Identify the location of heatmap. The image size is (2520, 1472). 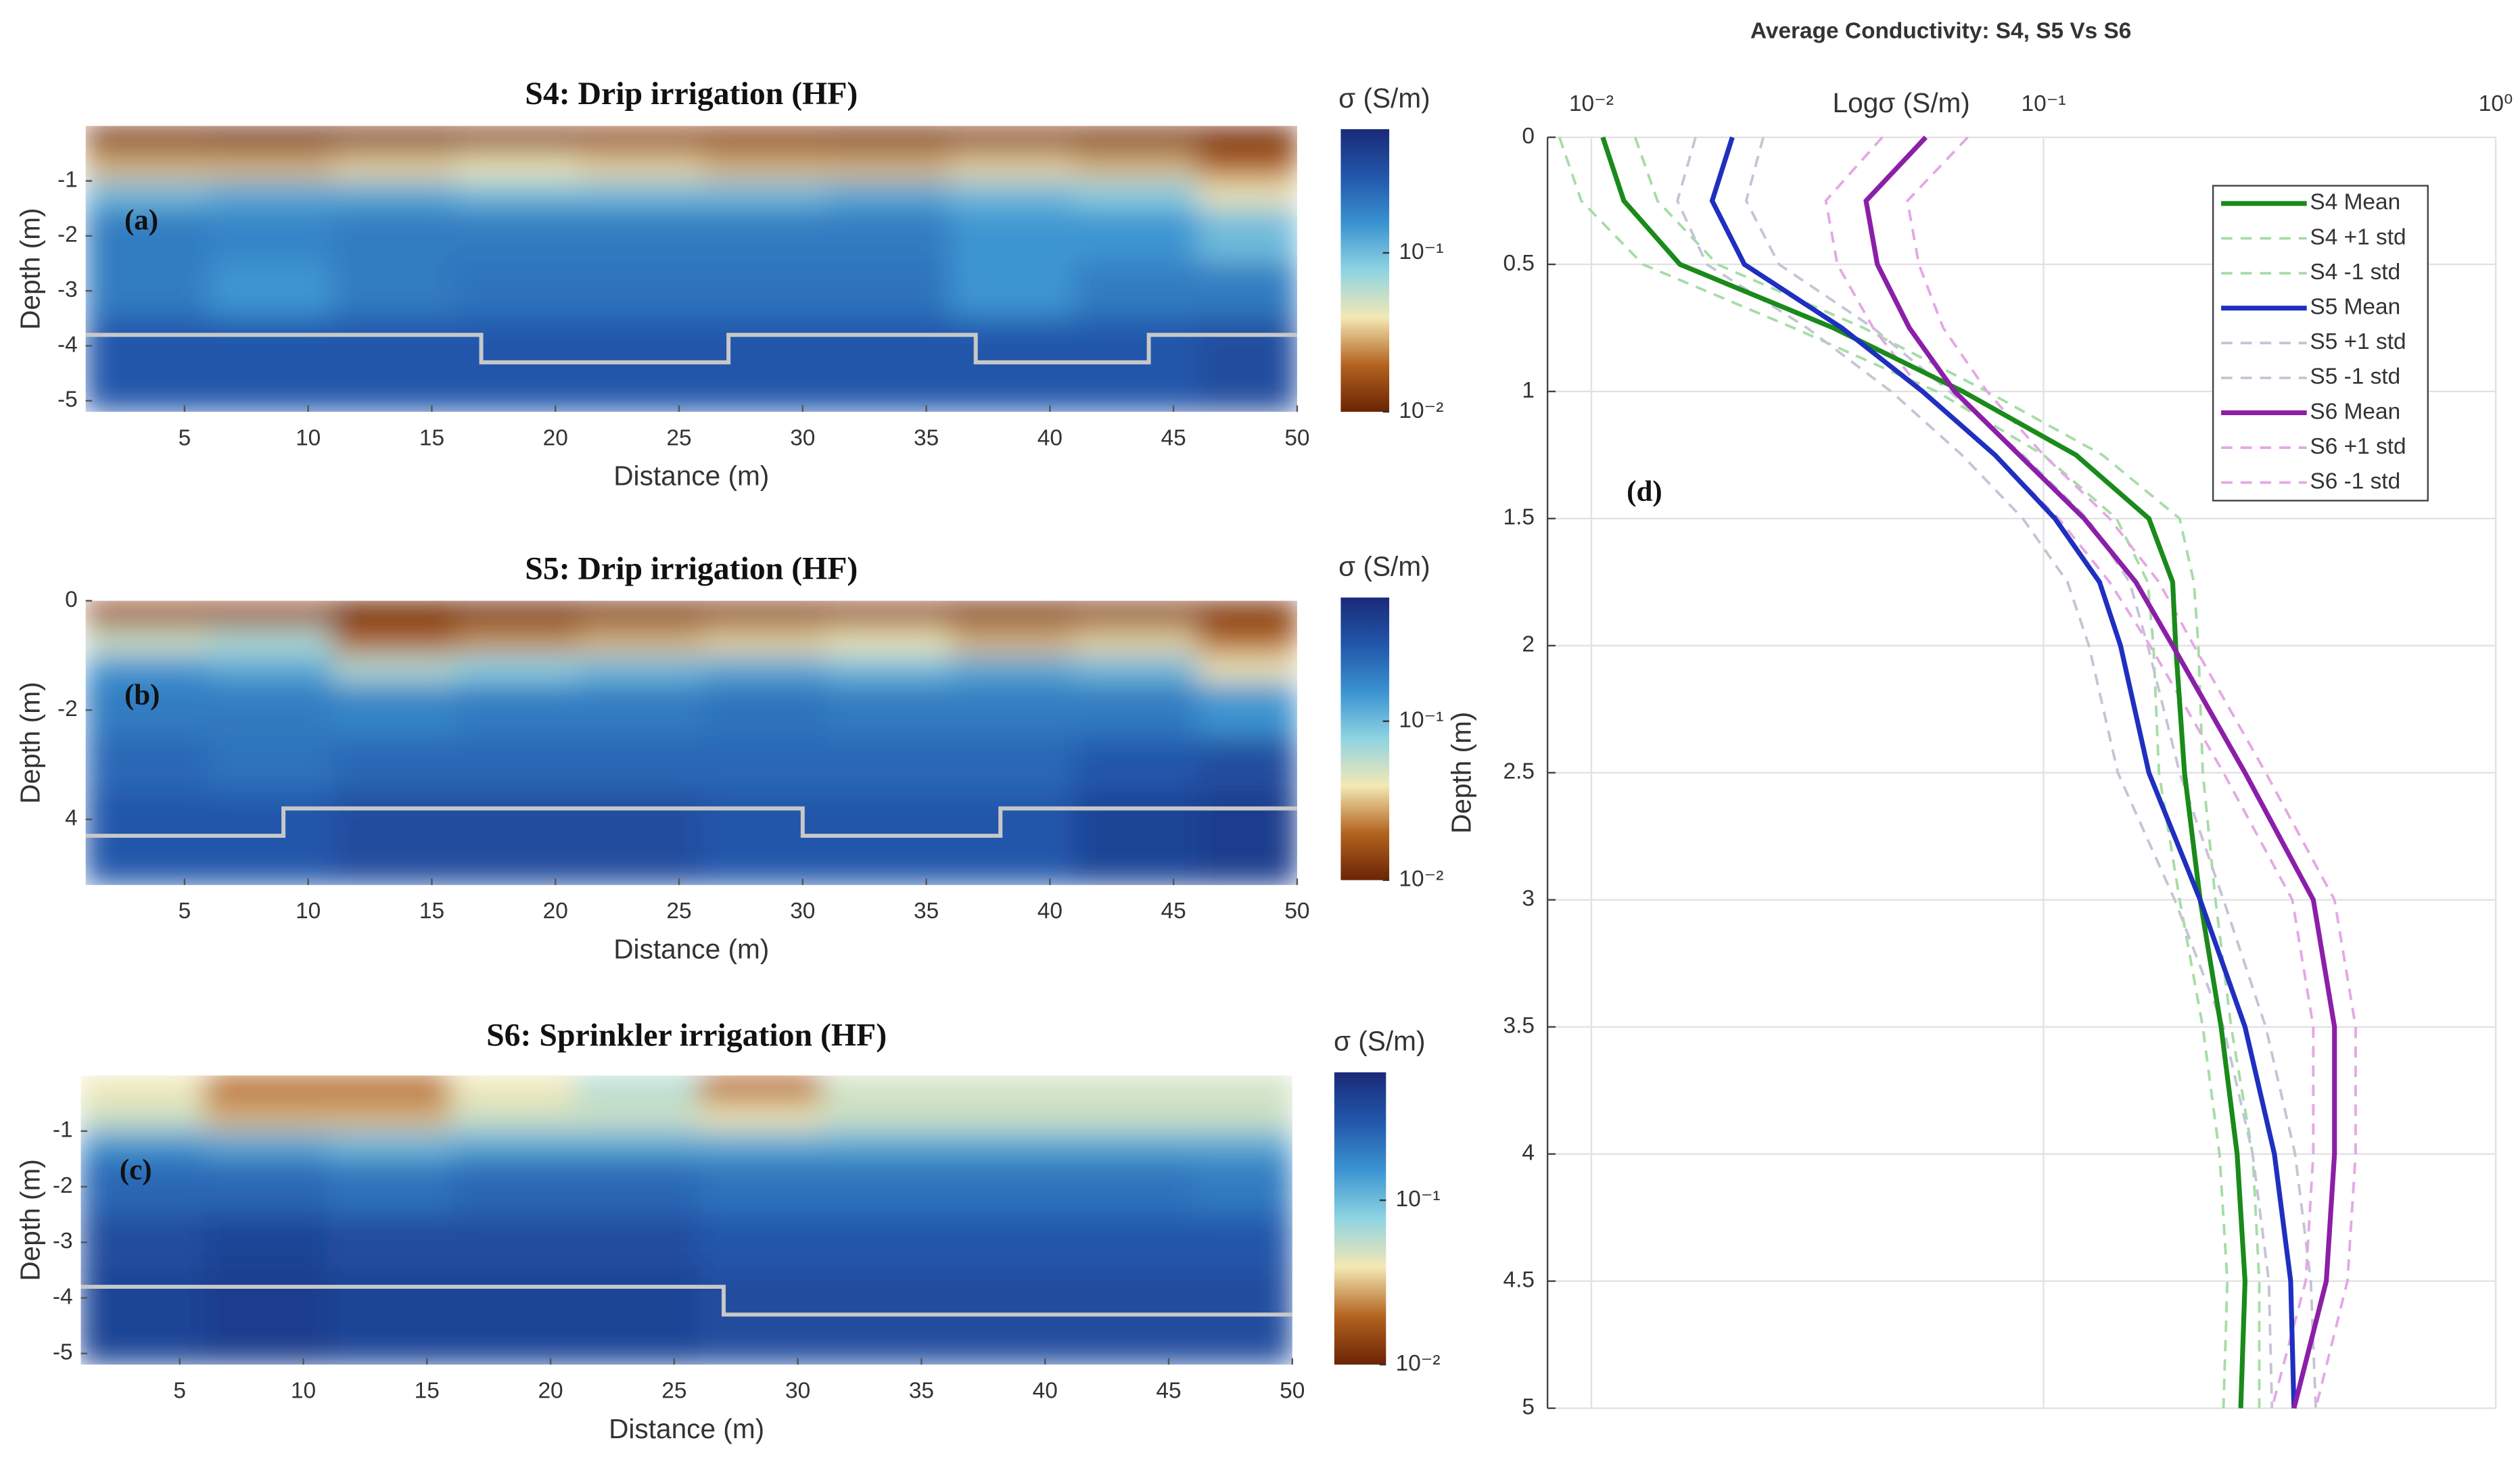
(691, 269).